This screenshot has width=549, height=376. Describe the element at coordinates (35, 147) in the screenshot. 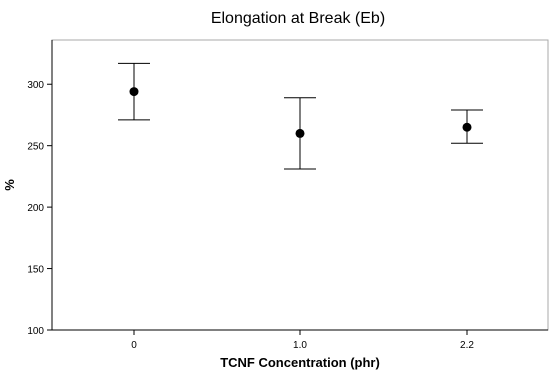

I see `y-tick-label: 250` at that location.